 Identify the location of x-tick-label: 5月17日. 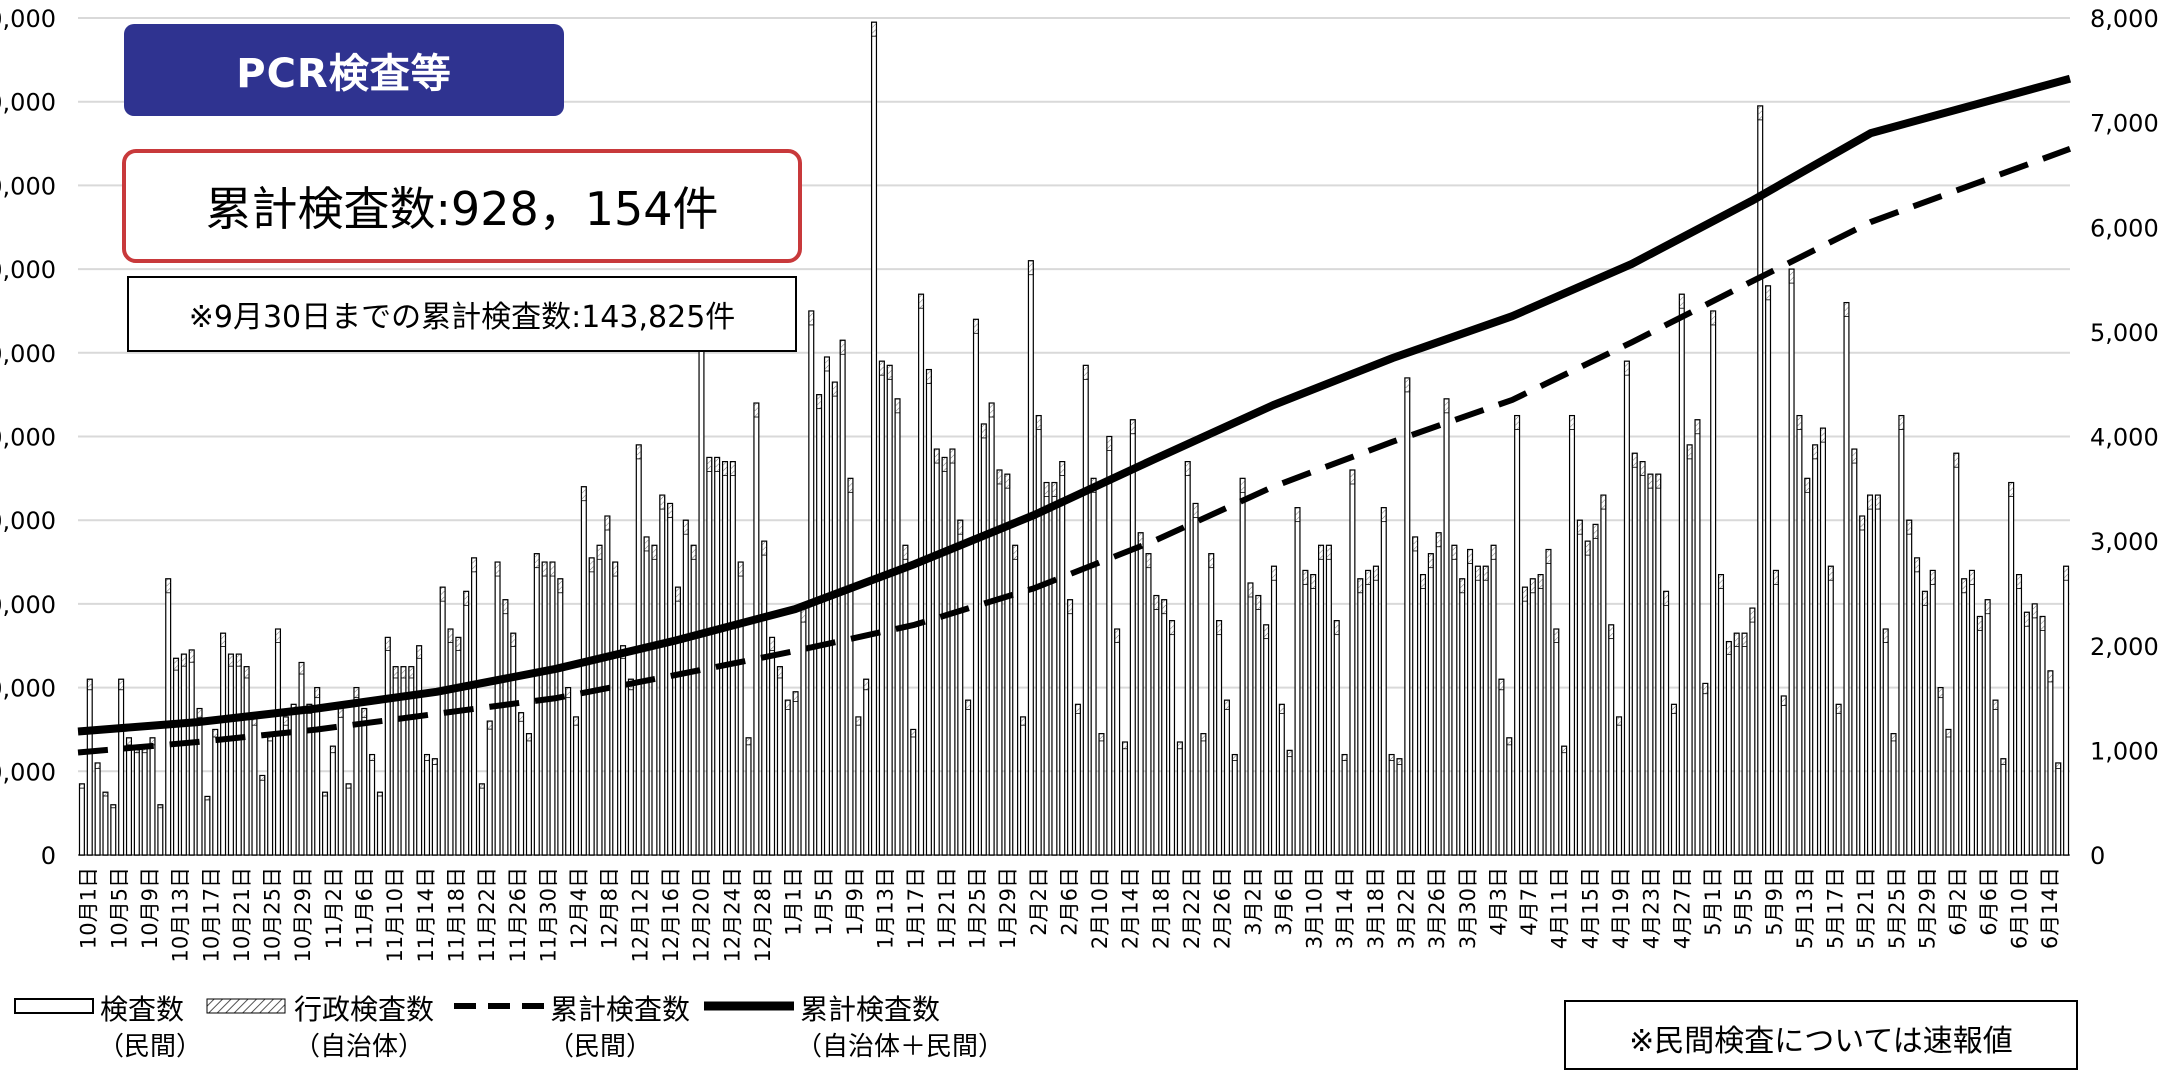
(1836, 908).